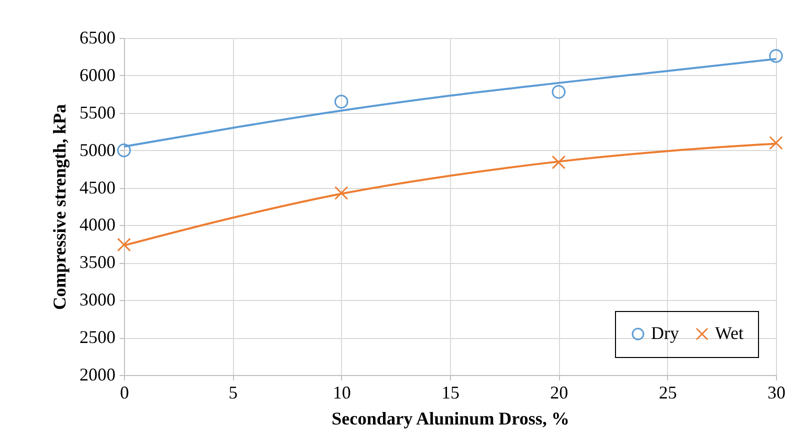 The width and height of the screenshot is (804, 447). I want to click on x-axis-title: Secondary Aluninum Dross, %, so click(451, 418).